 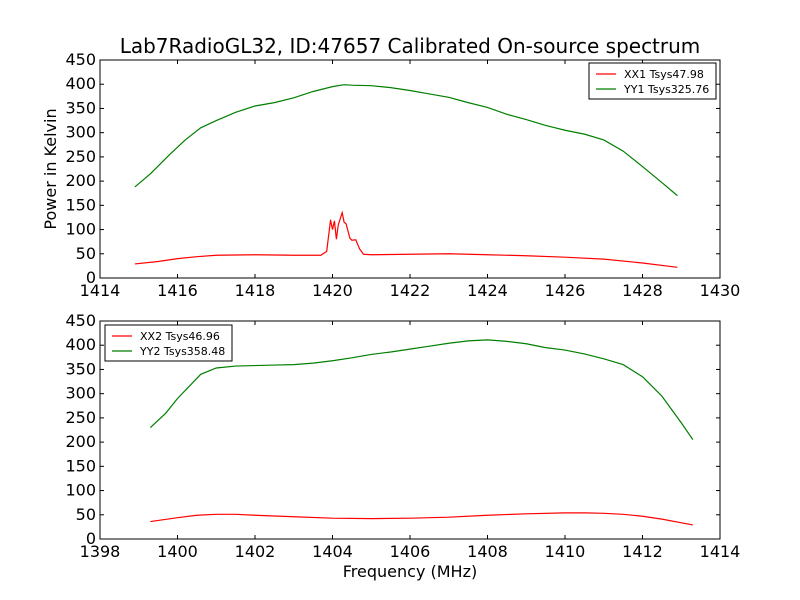 What do you see at coordinates (487, 290) in the screenshot?
I see `x-tick-label: 1424` at bounding box center [487, 290].